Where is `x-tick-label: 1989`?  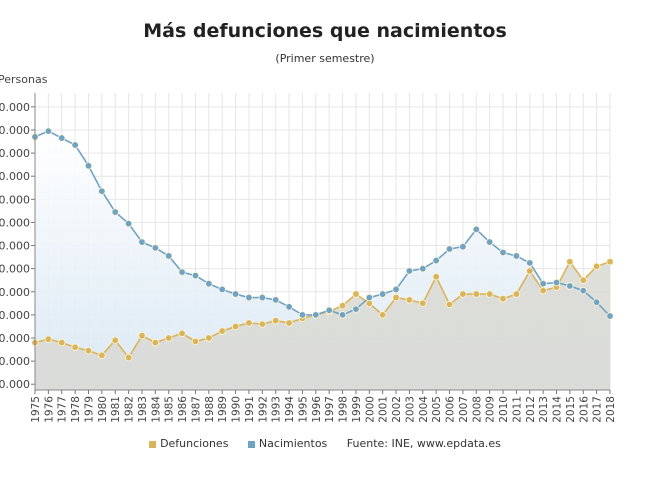 x-tick-label: 1989 is located at coordinates (223, 409).